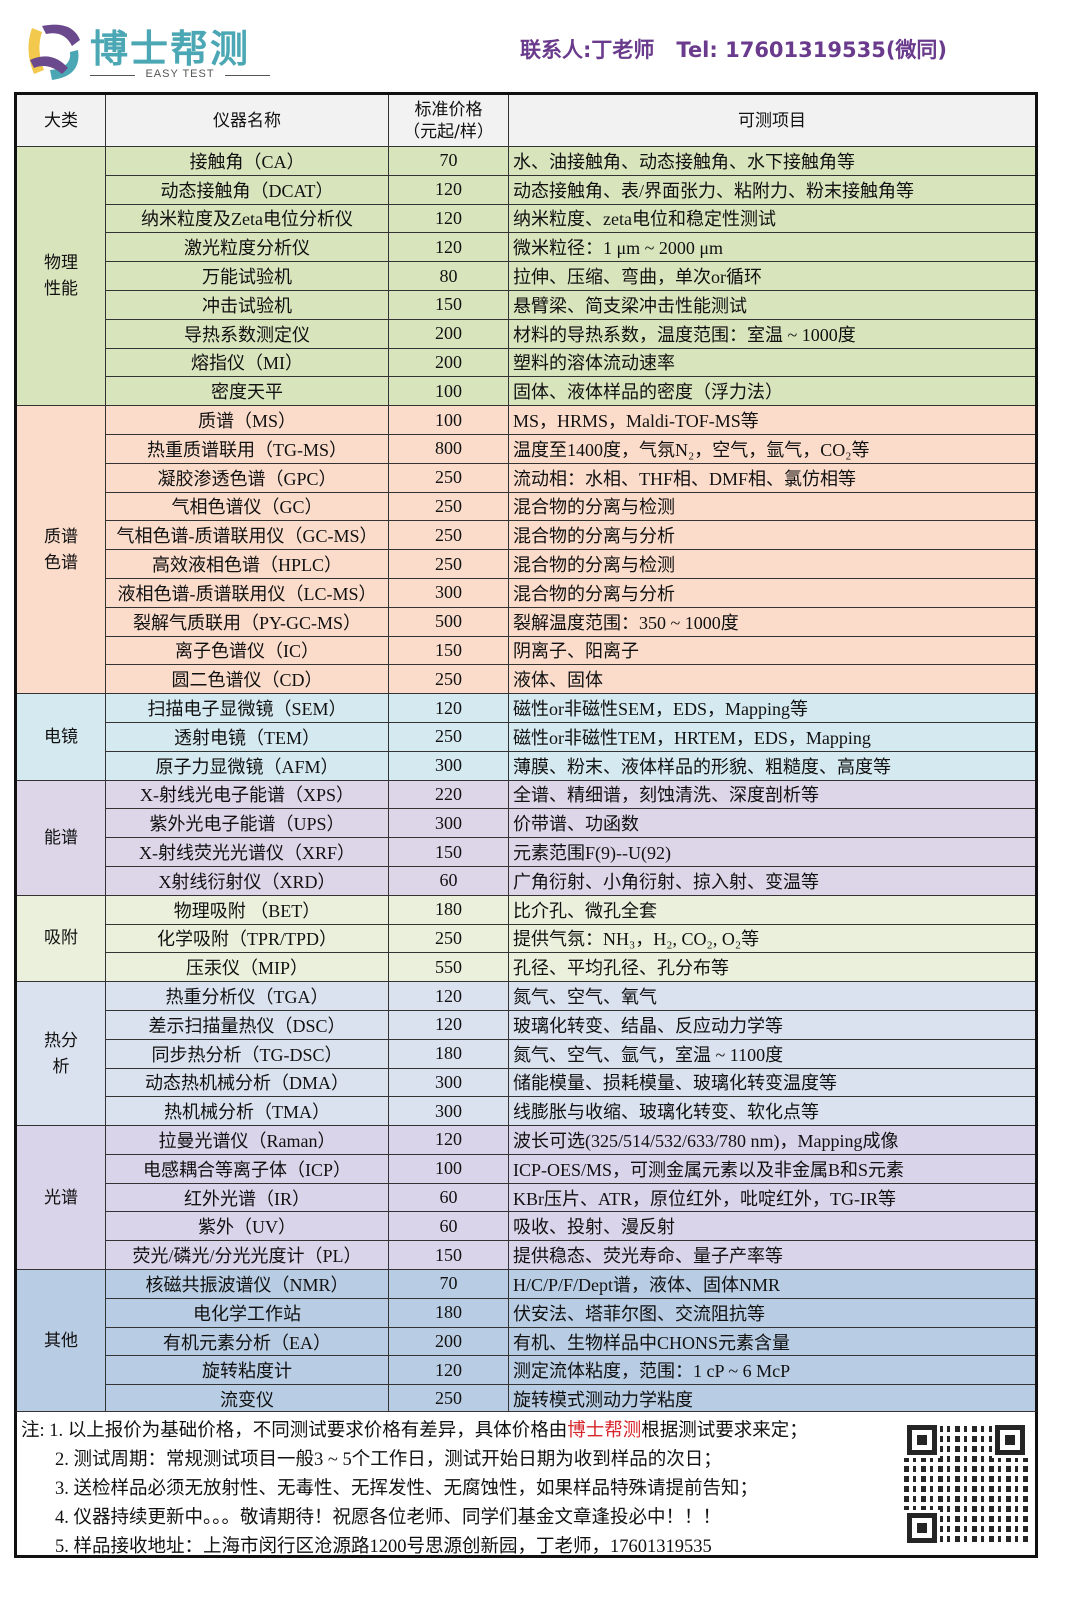 This screenshot has width=1080, height=1606. Describe the element at coordinates (448, 448) in the screenshot. I see `price: 800` at that location.